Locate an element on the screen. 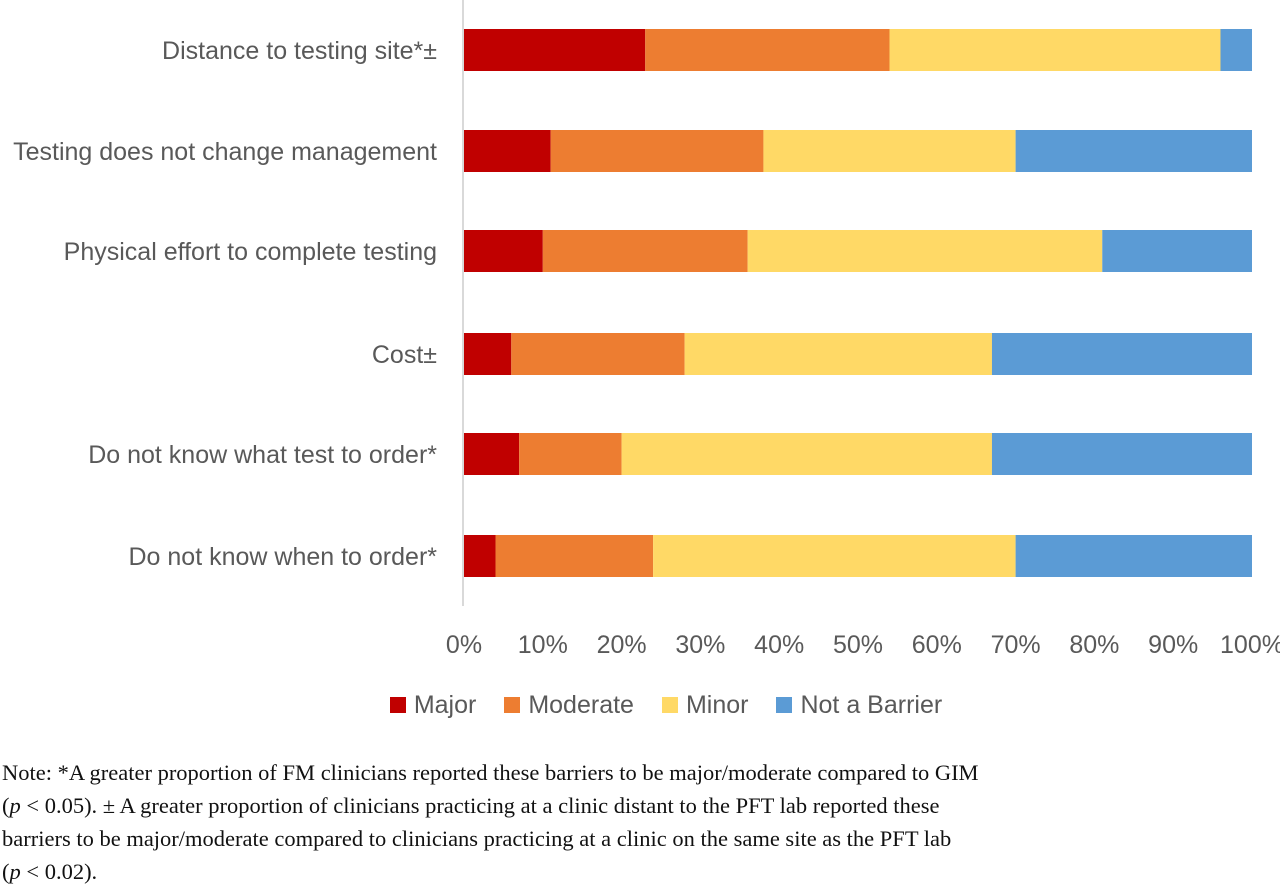 This screenshot has width=1280, height=888. legend-label: Major is located at coordinates (445, 704).